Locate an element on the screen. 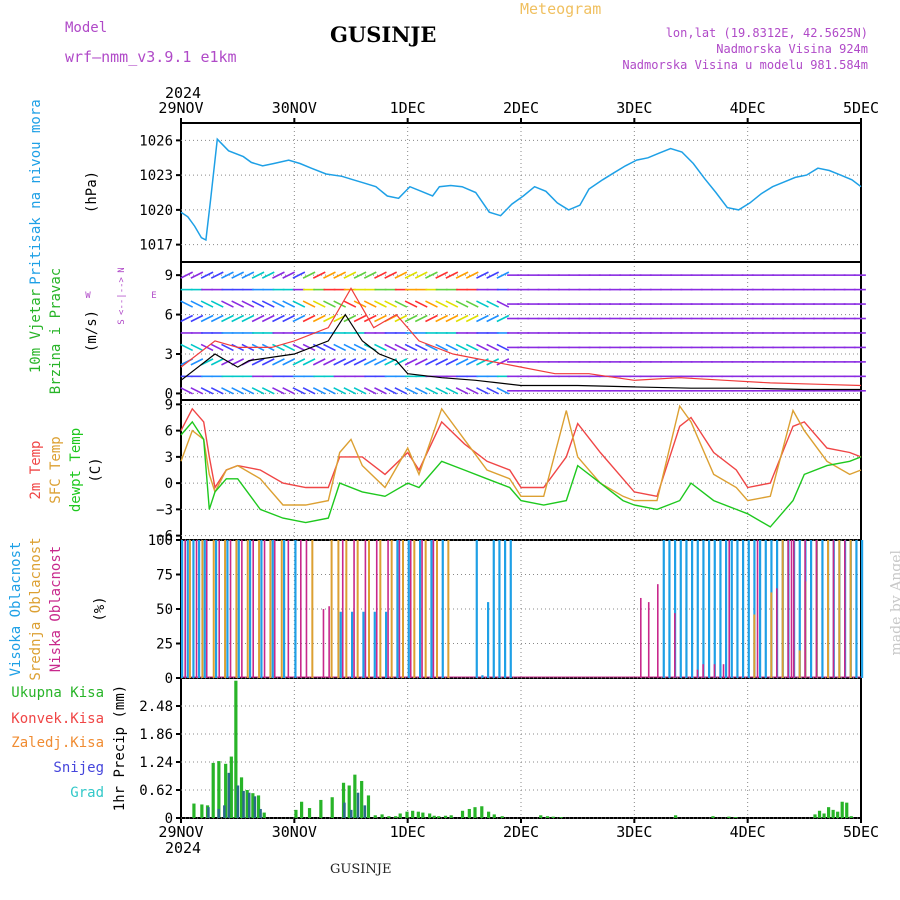 This screenshot has height=900, width=900. ytick-label-wind-2: 6 is located at coordinates (169, 316).